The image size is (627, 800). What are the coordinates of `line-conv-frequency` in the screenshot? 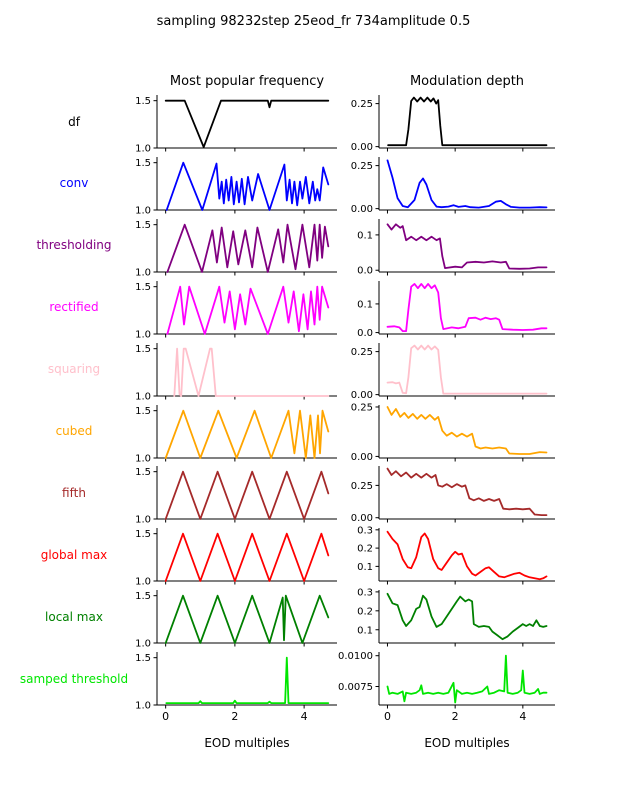 It's located at (247, 186).